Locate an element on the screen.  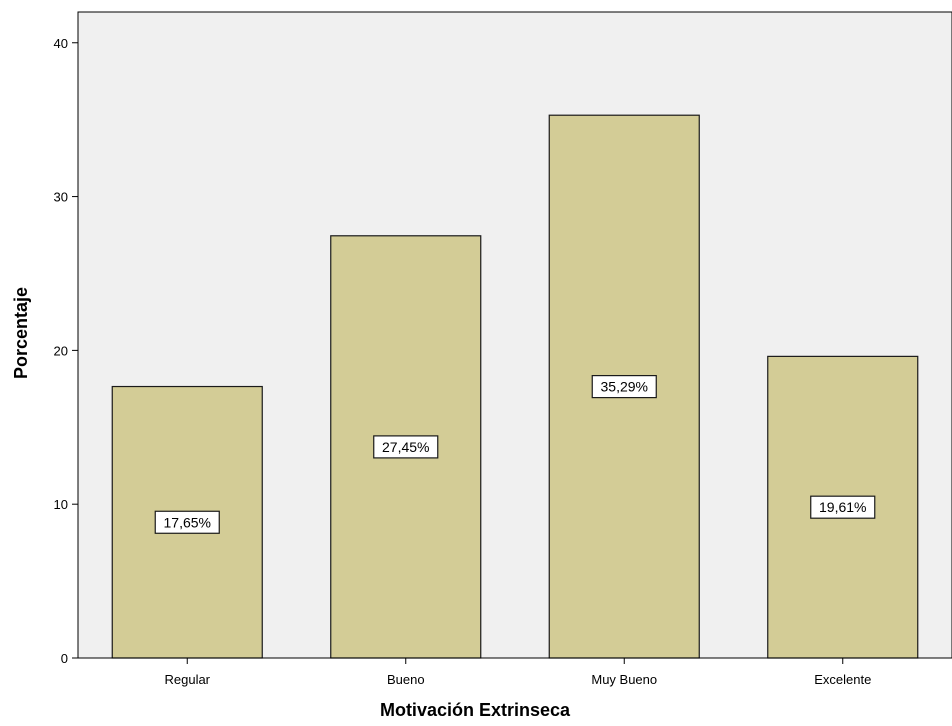
x-tick-label: Bueno is located at coordinates (406, 679).